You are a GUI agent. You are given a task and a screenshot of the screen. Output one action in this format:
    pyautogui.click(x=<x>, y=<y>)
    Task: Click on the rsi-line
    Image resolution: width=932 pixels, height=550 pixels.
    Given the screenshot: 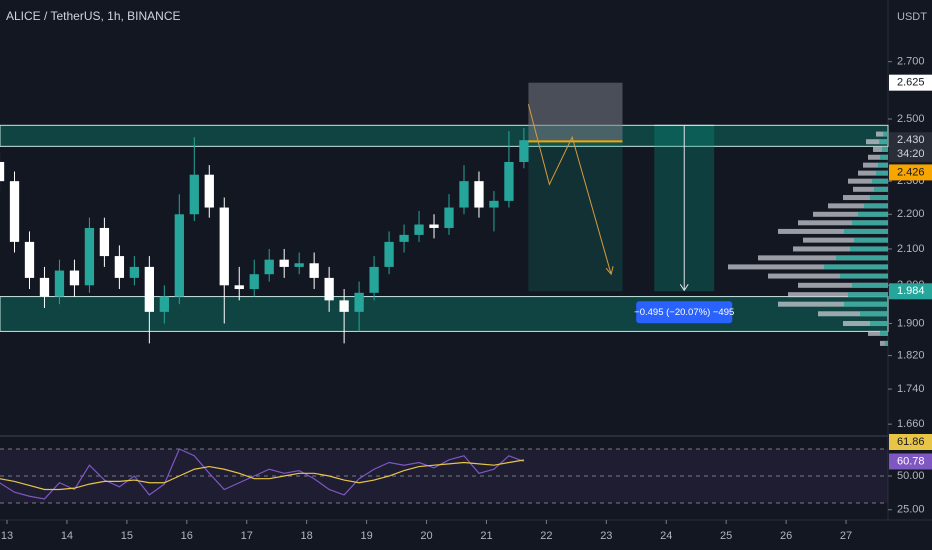 What is the action you would take?
    pyautogui.click(x=262, y=474)
    